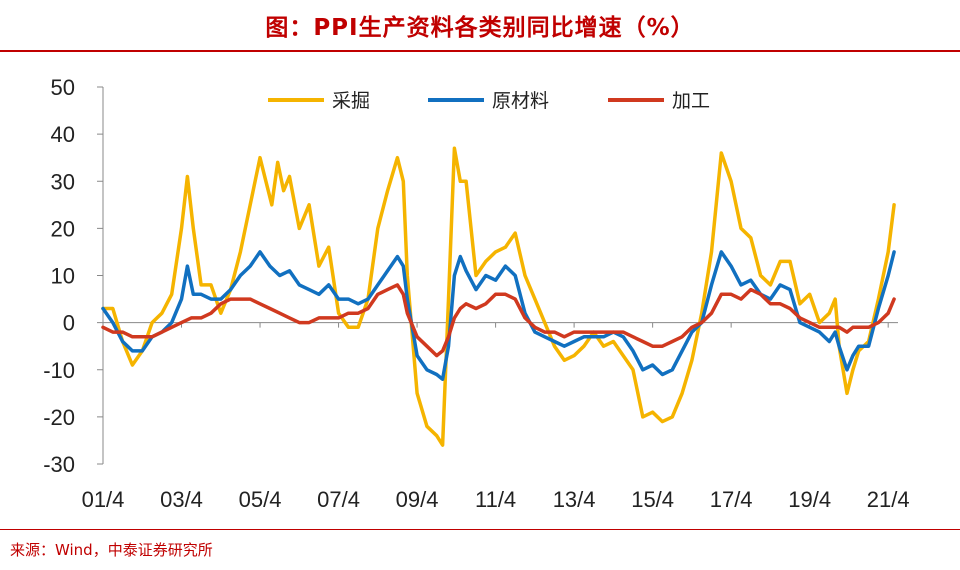 Image resolution: width=960 pixels, height=570 pixels. What do you see at coordinates (574, 499) in the screenshot?
I see `x-tick-label: 13/4` at bounding box center [574, 499].